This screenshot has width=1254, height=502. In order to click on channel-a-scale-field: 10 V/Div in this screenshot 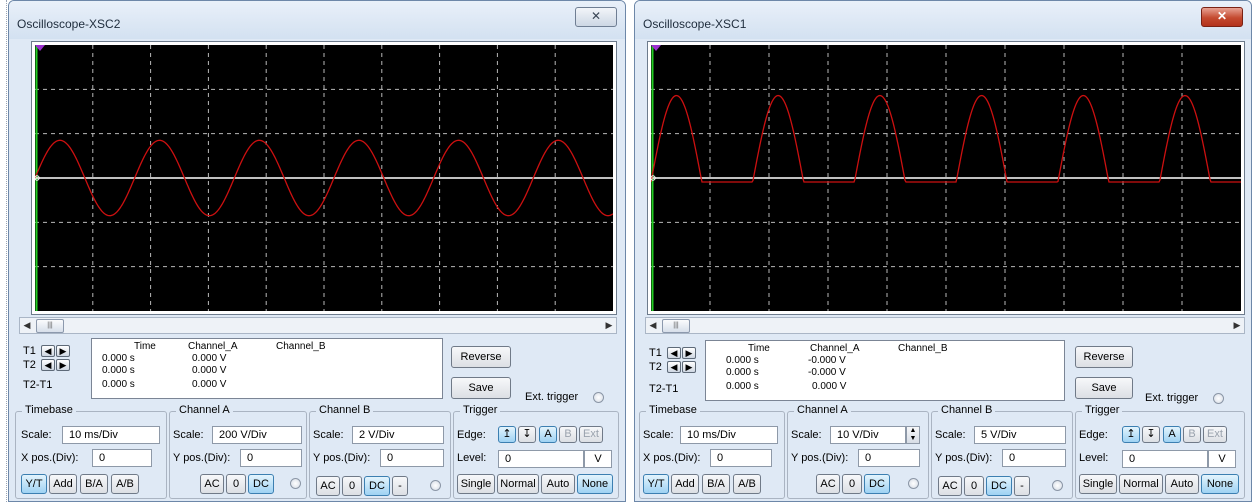, I will do `click(868, 435)`.